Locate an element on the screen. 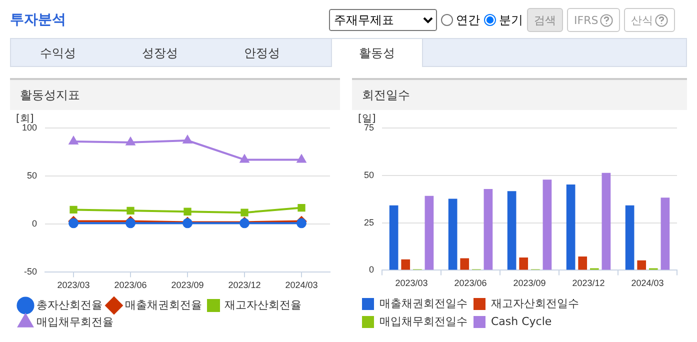 The width and height of the screenshot is (697, 342). text: 투자분석 is located at coordinates (38, 20).